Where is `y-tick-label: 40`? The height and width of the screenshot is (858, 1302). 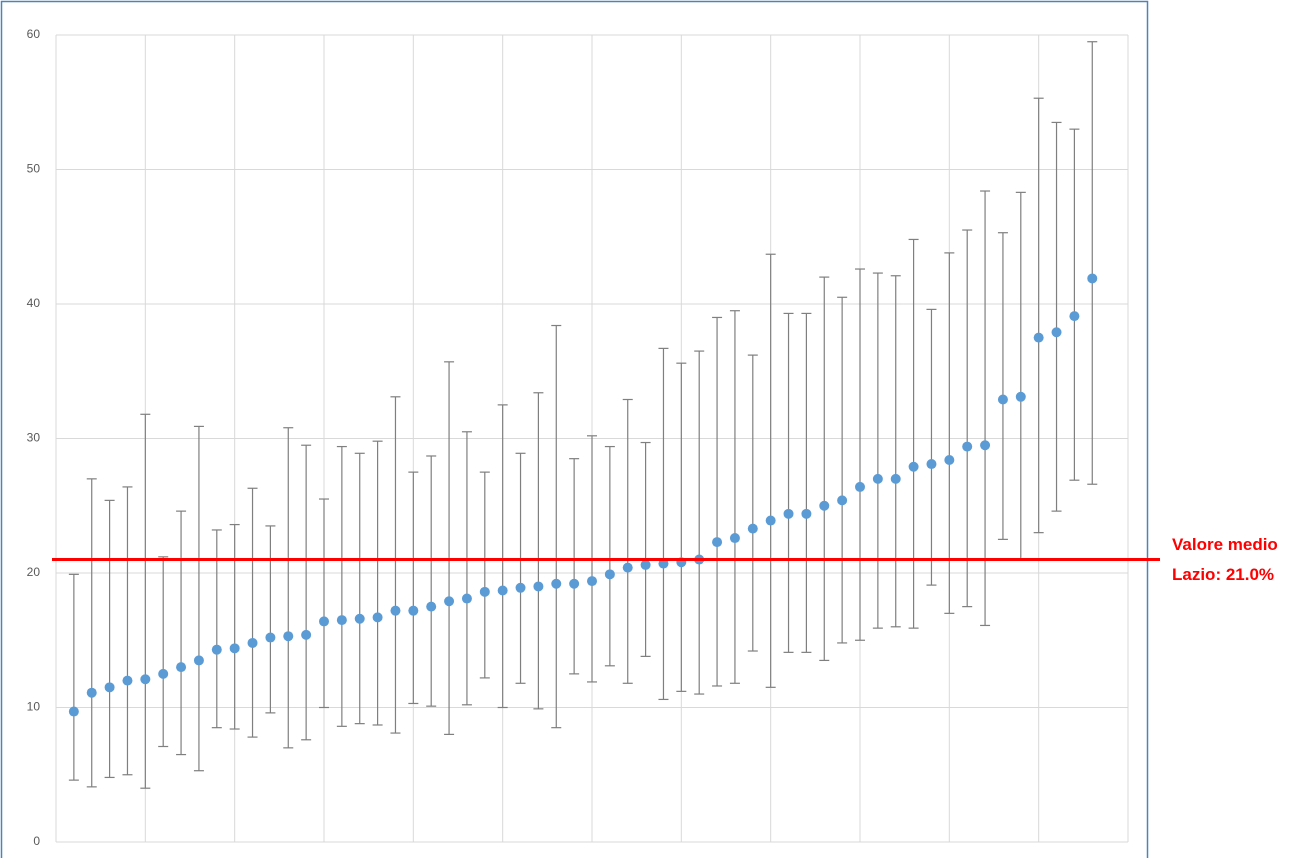
y-tick-label: 40 is located at coordinates (34, 303).